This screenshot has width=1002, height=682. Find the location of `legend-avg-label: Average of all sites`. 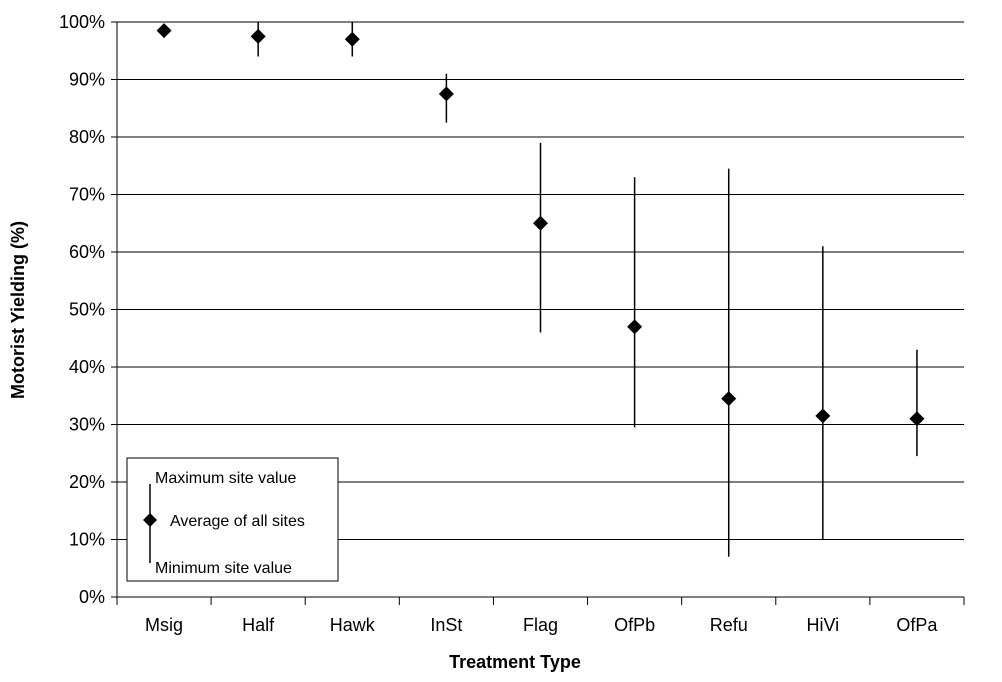

legend-avg-label: Average of all sites is located at coordinates (237, 521).